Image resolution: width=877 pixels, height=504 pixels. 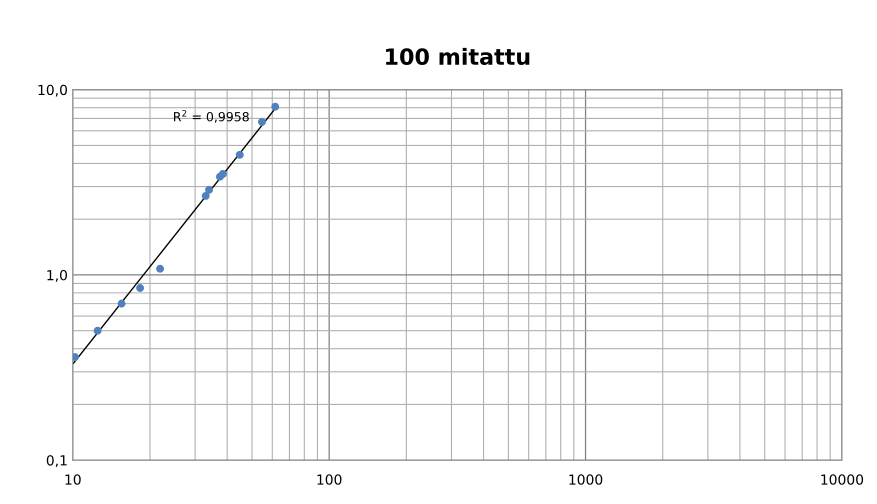 I want to click on y-tick-label: 0,1, so click(x=56, y=461).